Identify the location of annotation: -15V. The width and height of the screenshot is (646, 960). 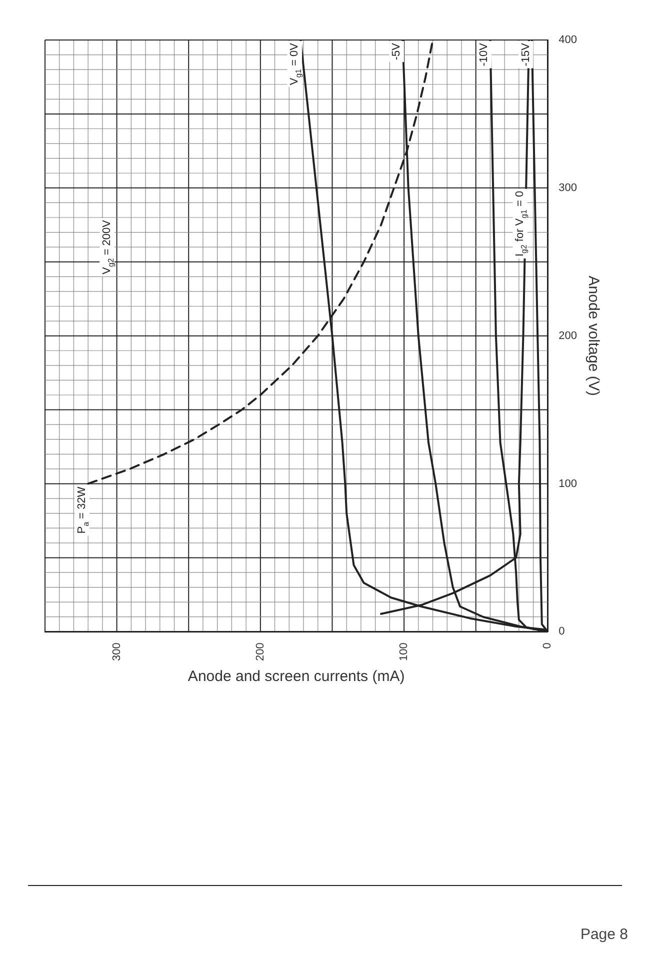
(526, 54).